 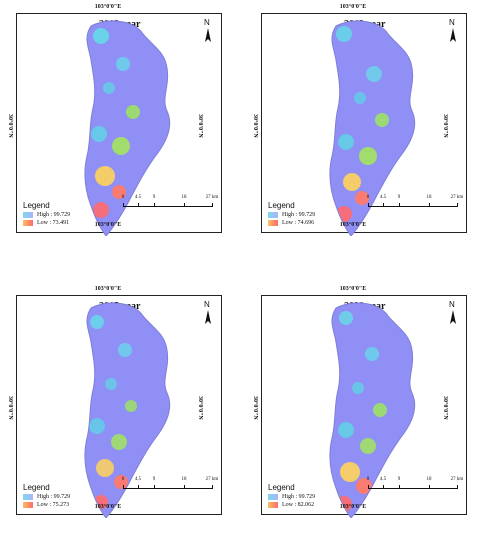 I want to click on legend: Legend High : 99.729 Low : 73.491, so click(x=63, y=213).